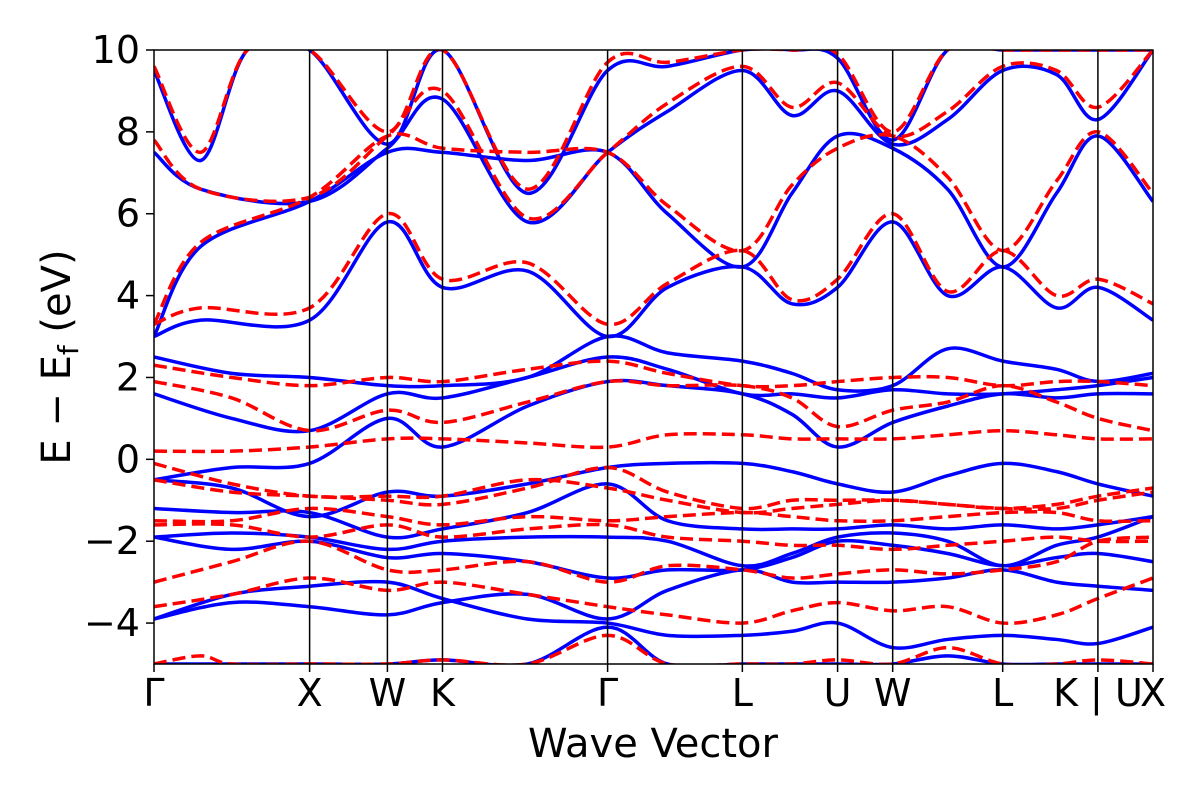 This screenshot has width=1200, height=800. I want to click on x-tick-label: K | U, so click(1098, 693).